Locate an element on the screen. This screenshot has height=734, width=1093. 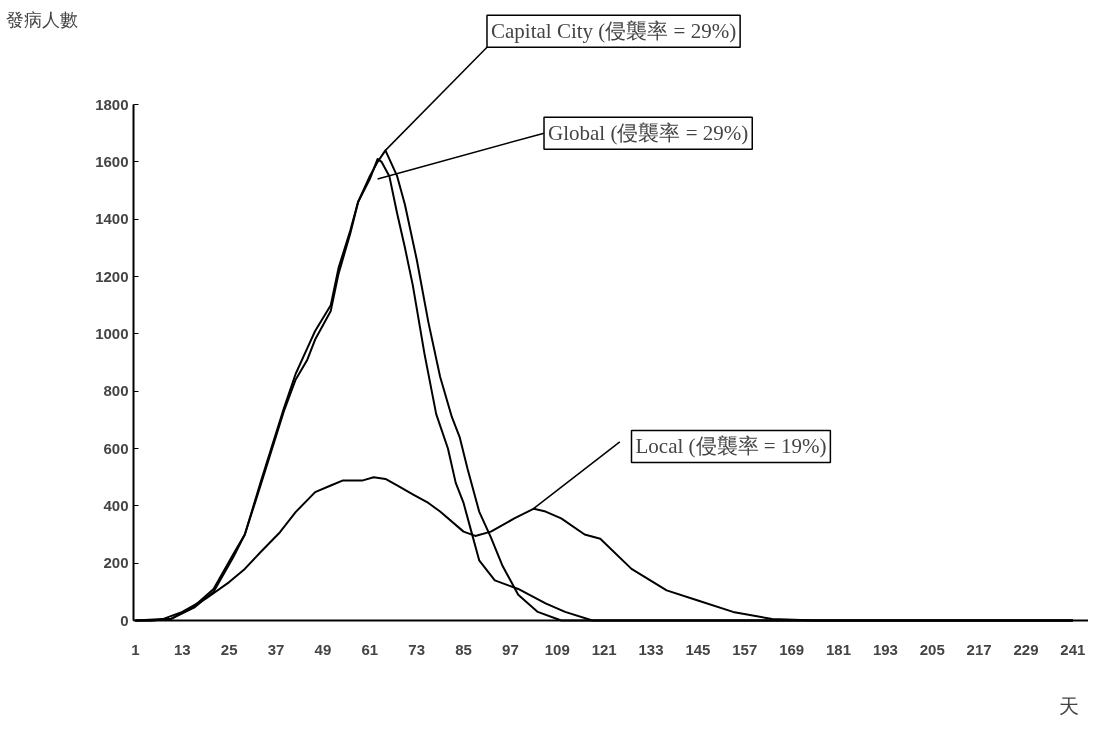
x-tick-label: 193 is located at coordinates (885, 649).